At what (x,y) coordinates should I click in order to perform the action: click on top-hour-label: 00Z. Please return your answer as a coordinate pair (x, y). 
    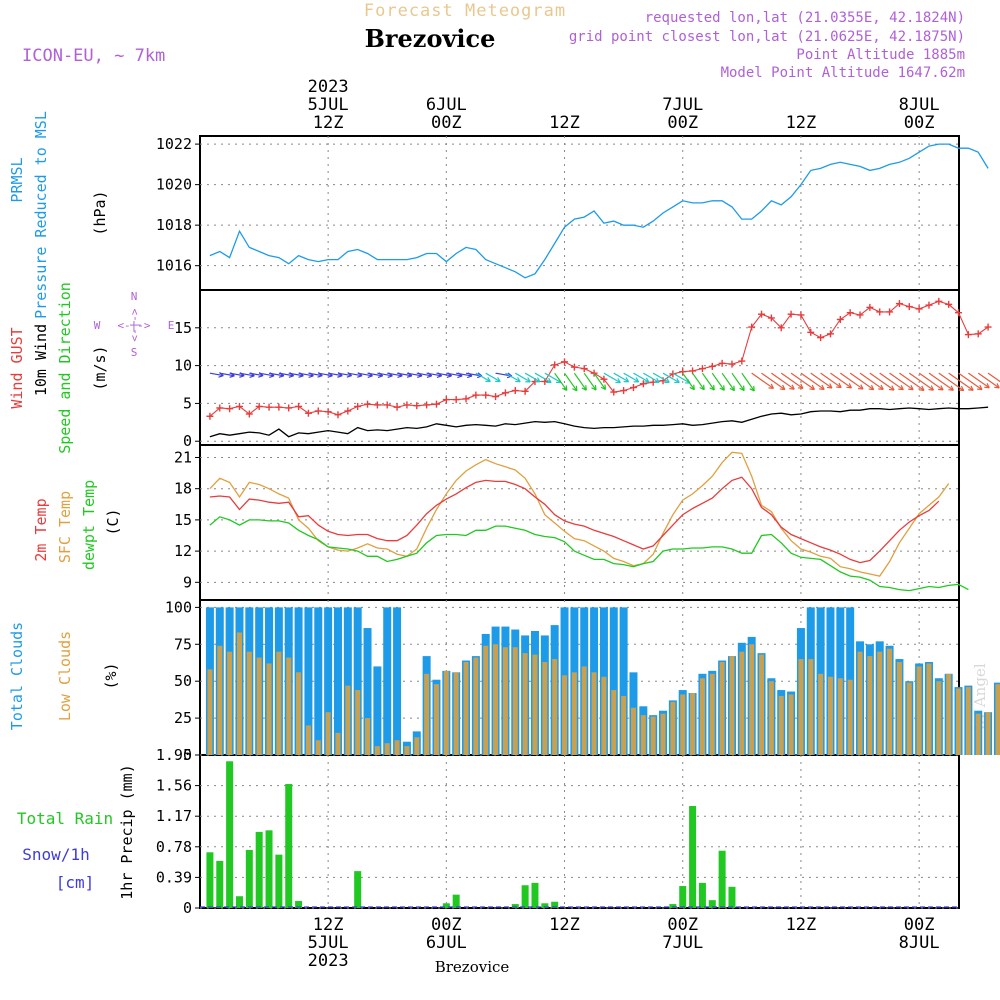
    Looking at the image, I should click on (682, 123).